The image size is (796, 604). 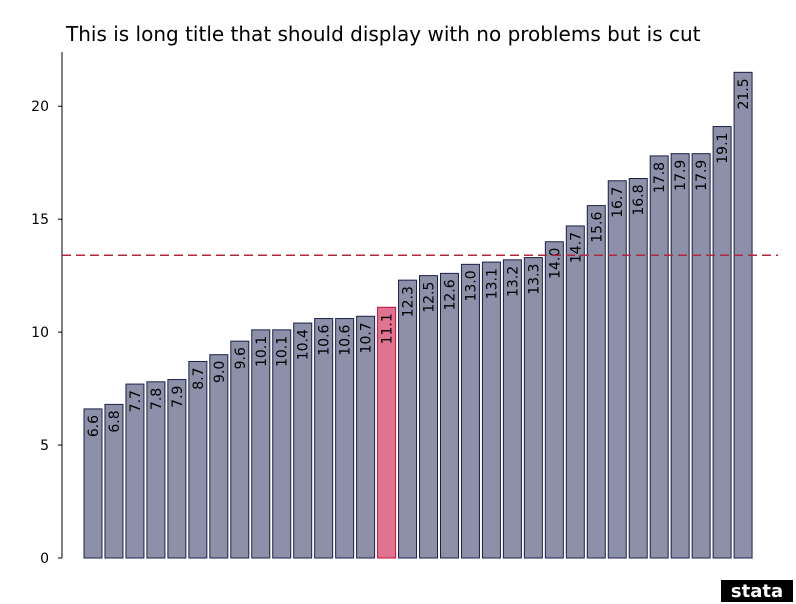 I want to click on value-label: 7.9, so click(x=178, y=397).